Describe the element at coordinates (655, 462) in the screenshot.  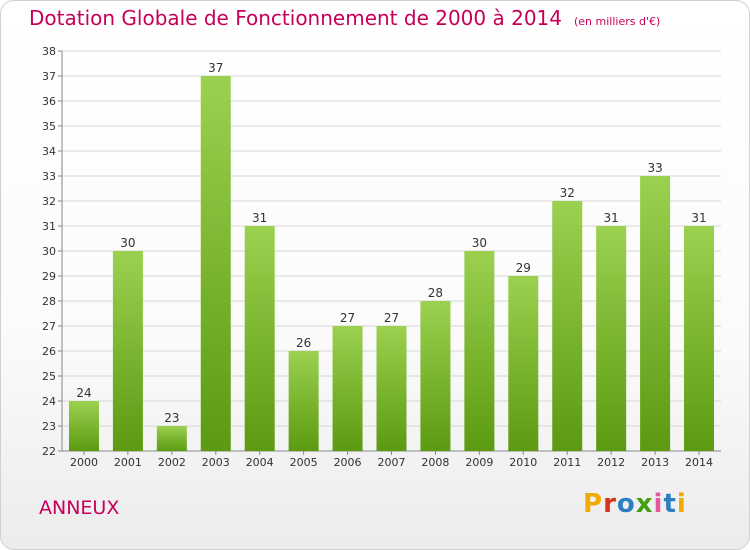
I see `x-tick-label: 2013` at that location.